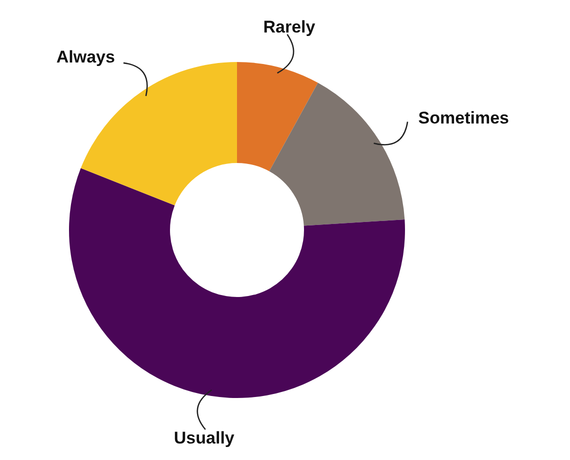  Describe the element at coordinates (289, 27) in the screenshot. I see `slice-label: Rarely` at that location.